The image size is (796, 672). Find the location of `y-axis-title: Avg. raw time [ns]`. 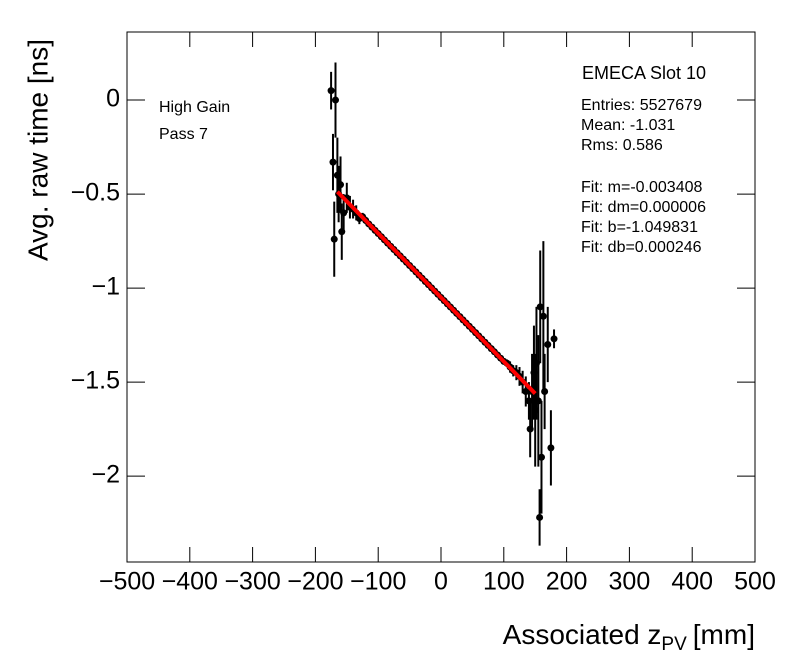

y-axis-title: Avg. raw time [ns] is located at coordinates (37, 150).